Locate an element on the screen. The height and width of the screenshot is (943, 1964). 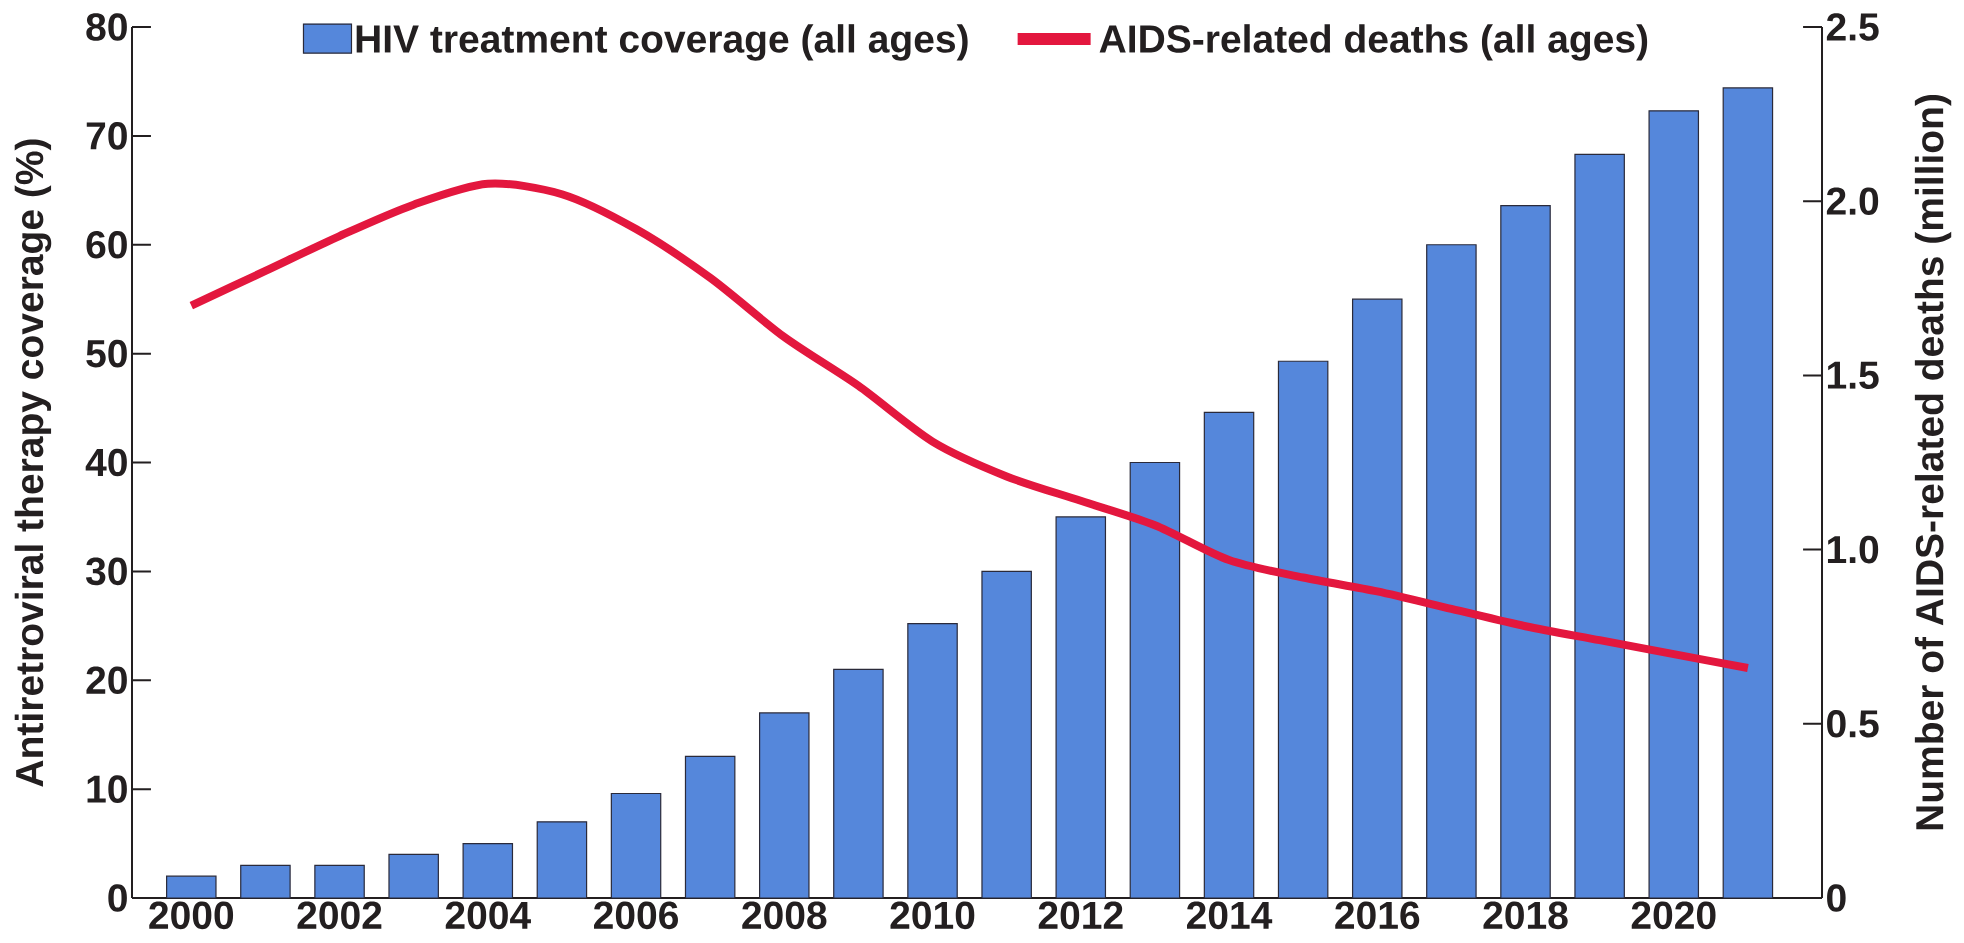
x-tick-label: 2006 is located at coordinates (636, 915).